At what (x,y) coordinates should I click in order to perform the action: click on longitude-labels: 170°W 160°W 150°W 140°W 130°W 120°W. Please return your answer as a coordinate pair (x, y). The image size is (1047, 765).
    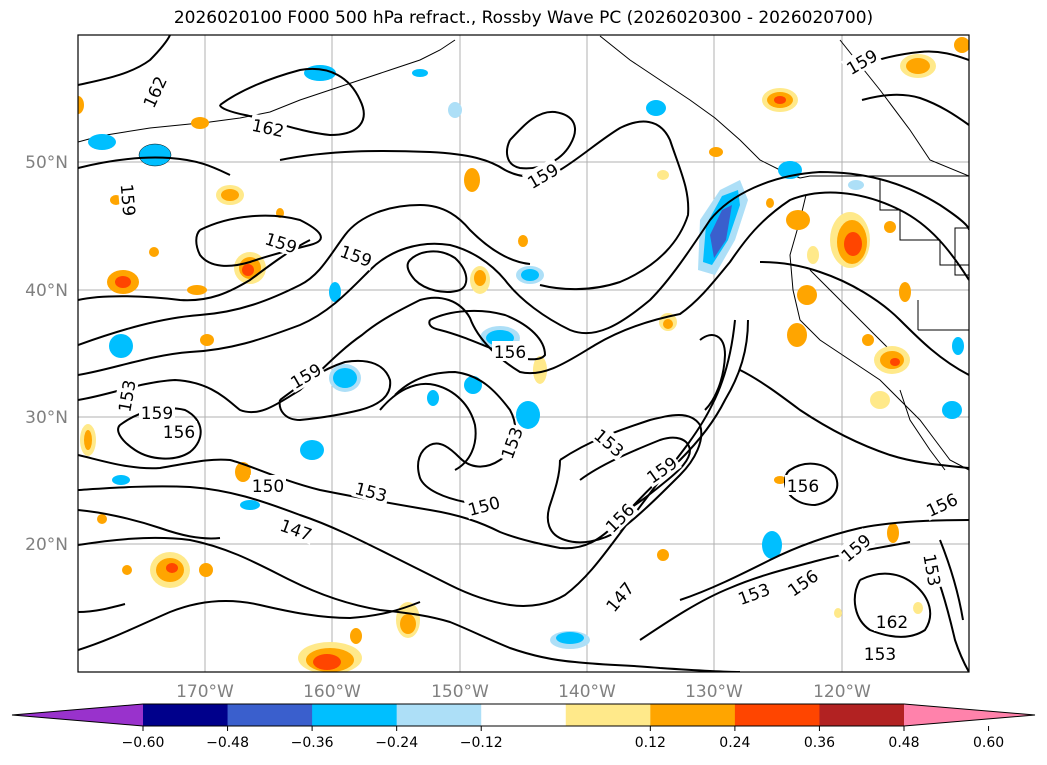
    Looking at the image, I should click on (523, 692).